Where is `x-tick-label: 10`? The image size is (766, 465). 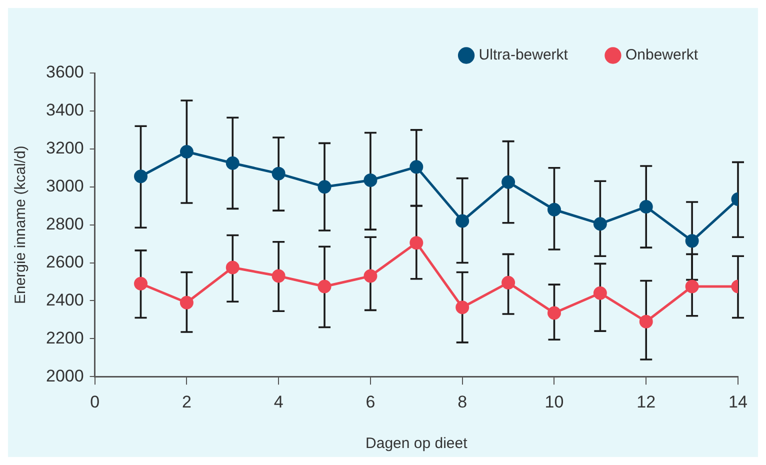 x-tick-label: 10 is located at coordinates (554, 402).